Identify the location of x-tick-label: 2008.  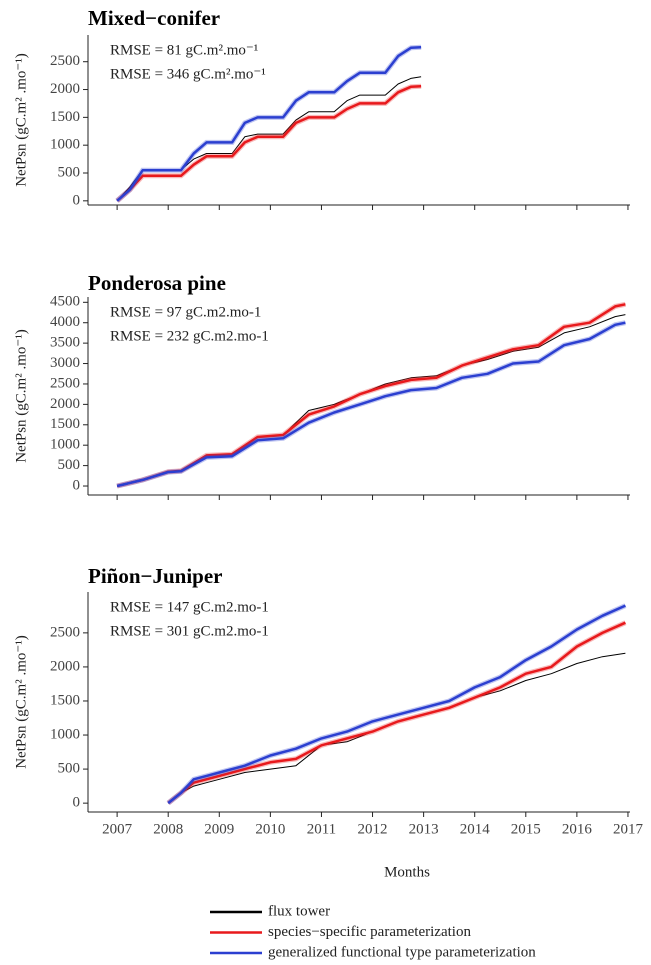
(168, 829).